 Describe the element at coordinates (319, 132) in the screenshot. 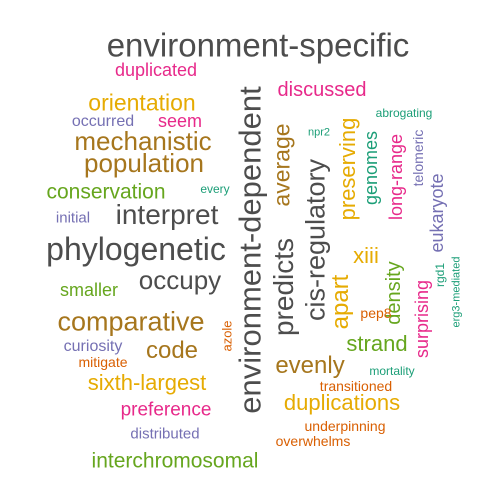

I see `word-npr2: npr2` at that location.